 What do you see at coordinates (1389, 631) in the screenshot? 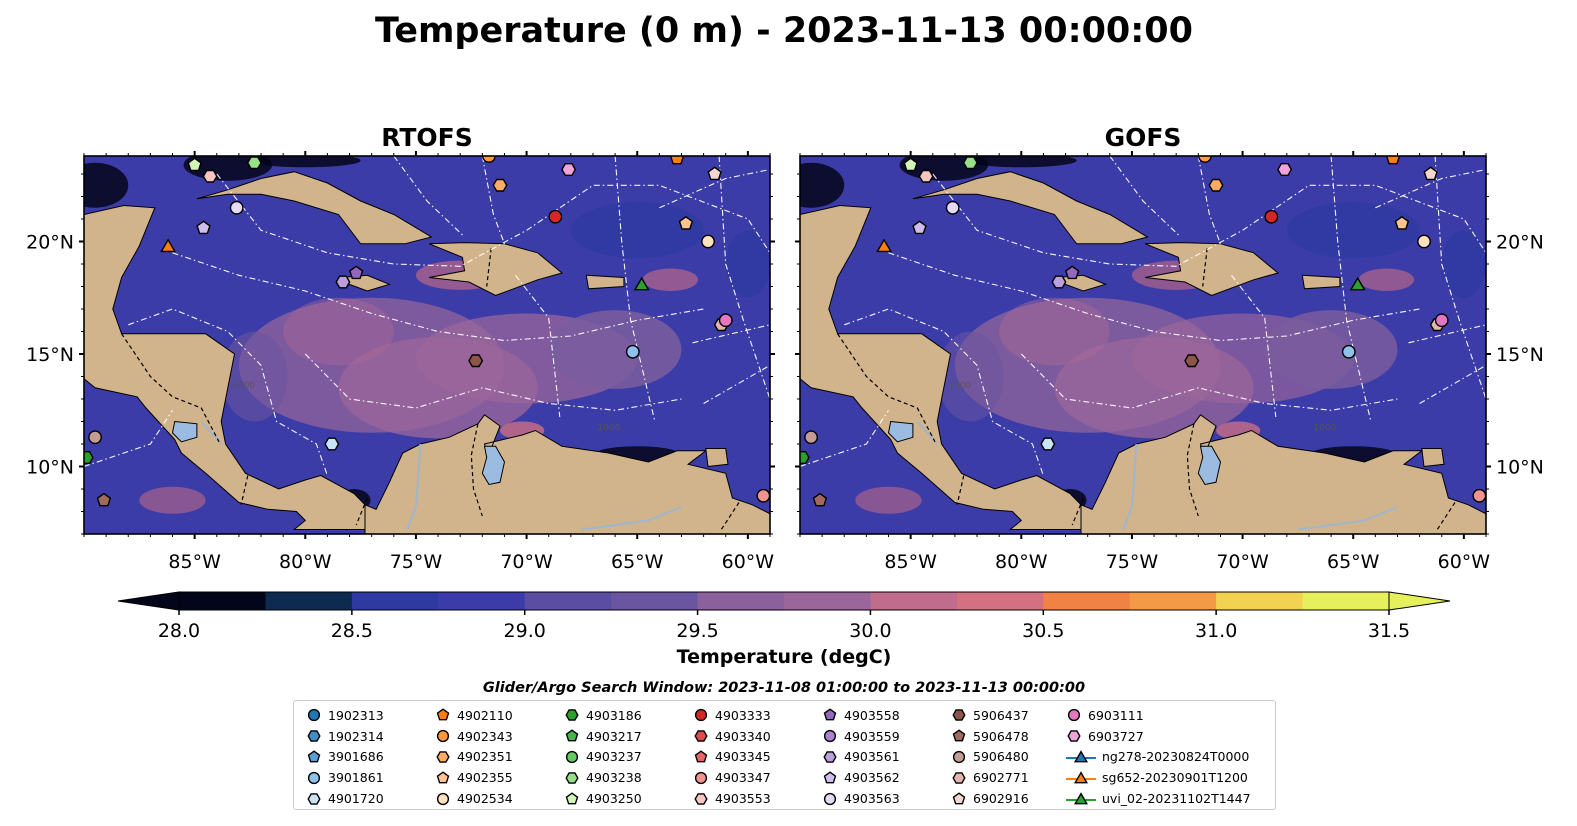
I see `colorbar-tick-label: 31.5` at bounding box center [1389, 631].